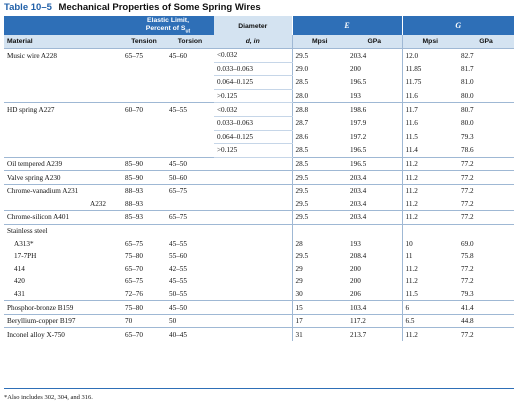 Image resolution: width=517 pixels, height=409 pixels. I want to click on diameter-cell: 0.033–0.063, so click(253, 123).